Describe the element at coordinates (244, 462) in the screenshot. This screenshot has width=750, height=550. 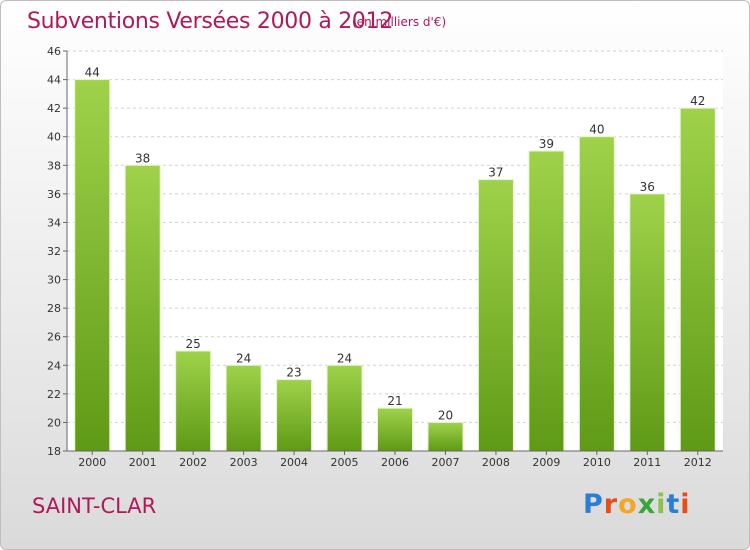
I see `x-tick-label: 2003` at that location.